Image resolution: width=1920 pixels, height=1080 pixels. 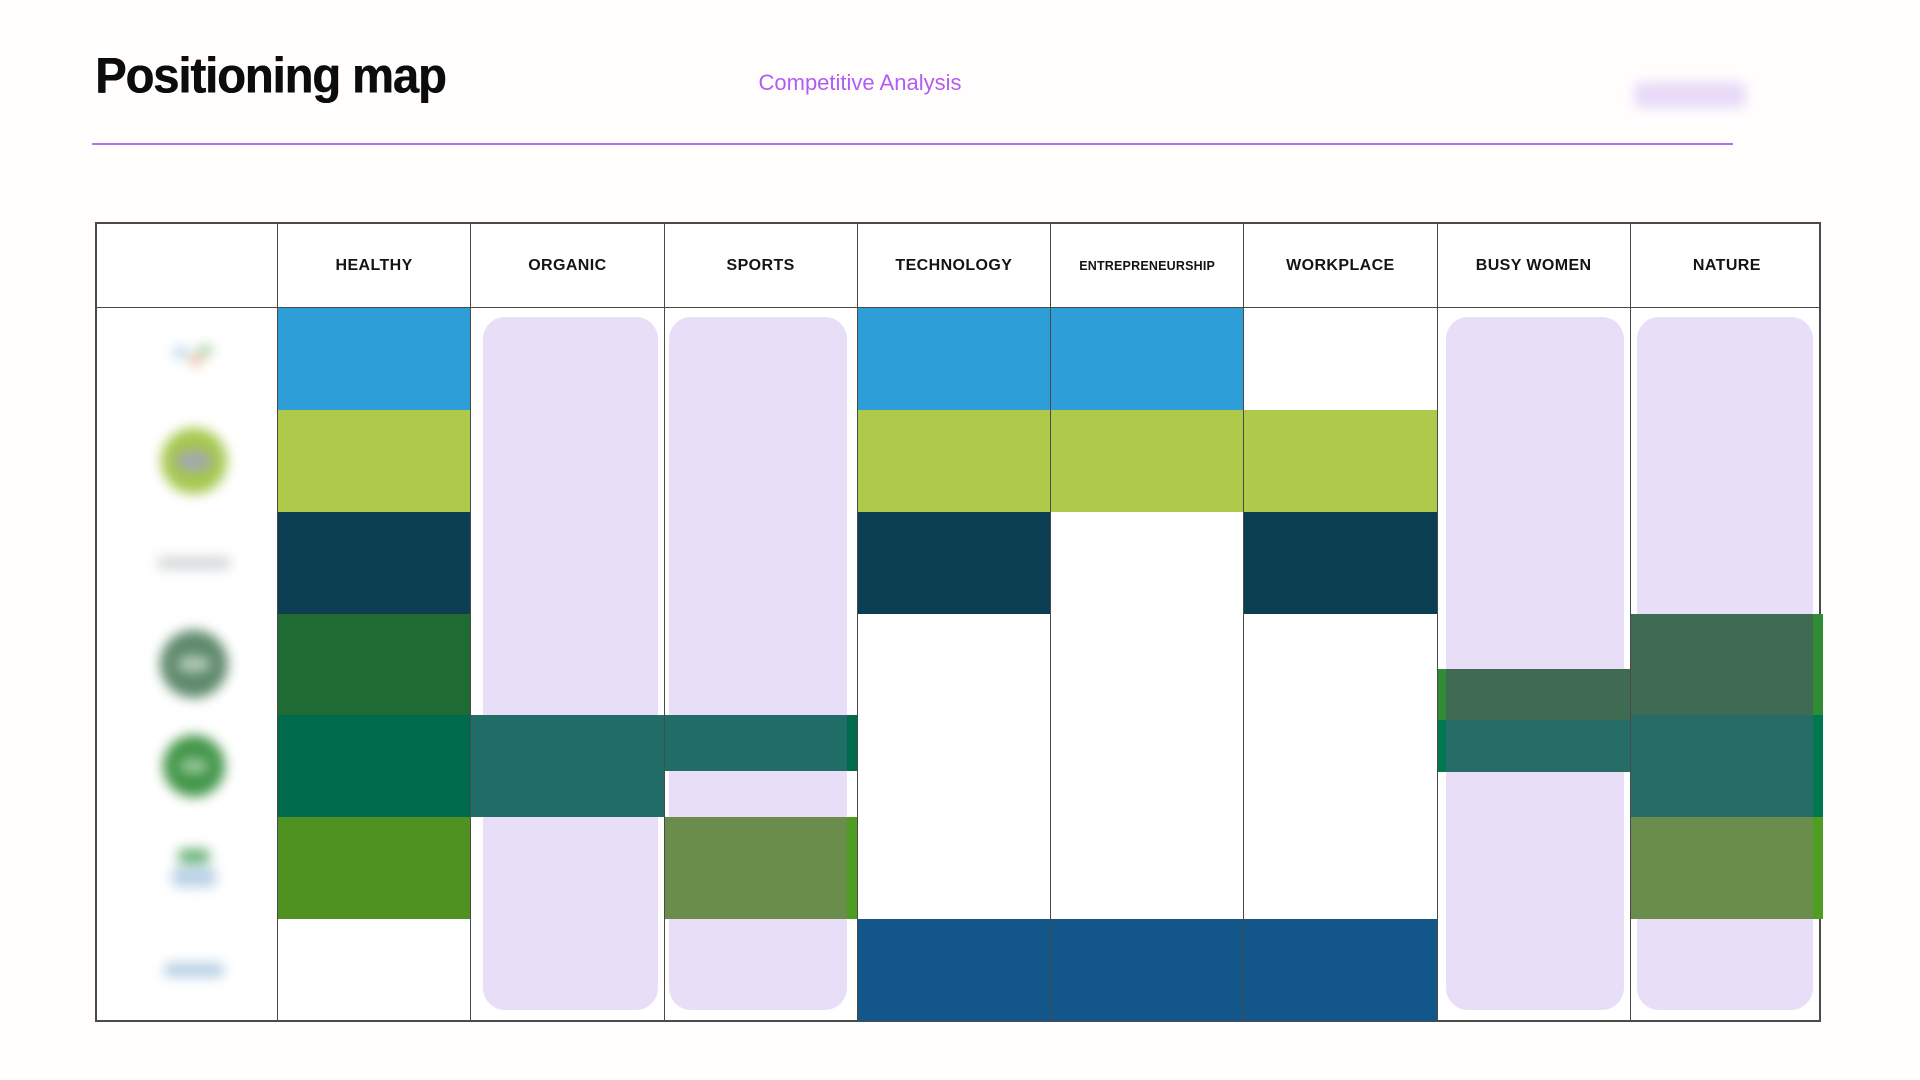 I want to click on band-edge-dkgreen, so click(x=851, y=743).